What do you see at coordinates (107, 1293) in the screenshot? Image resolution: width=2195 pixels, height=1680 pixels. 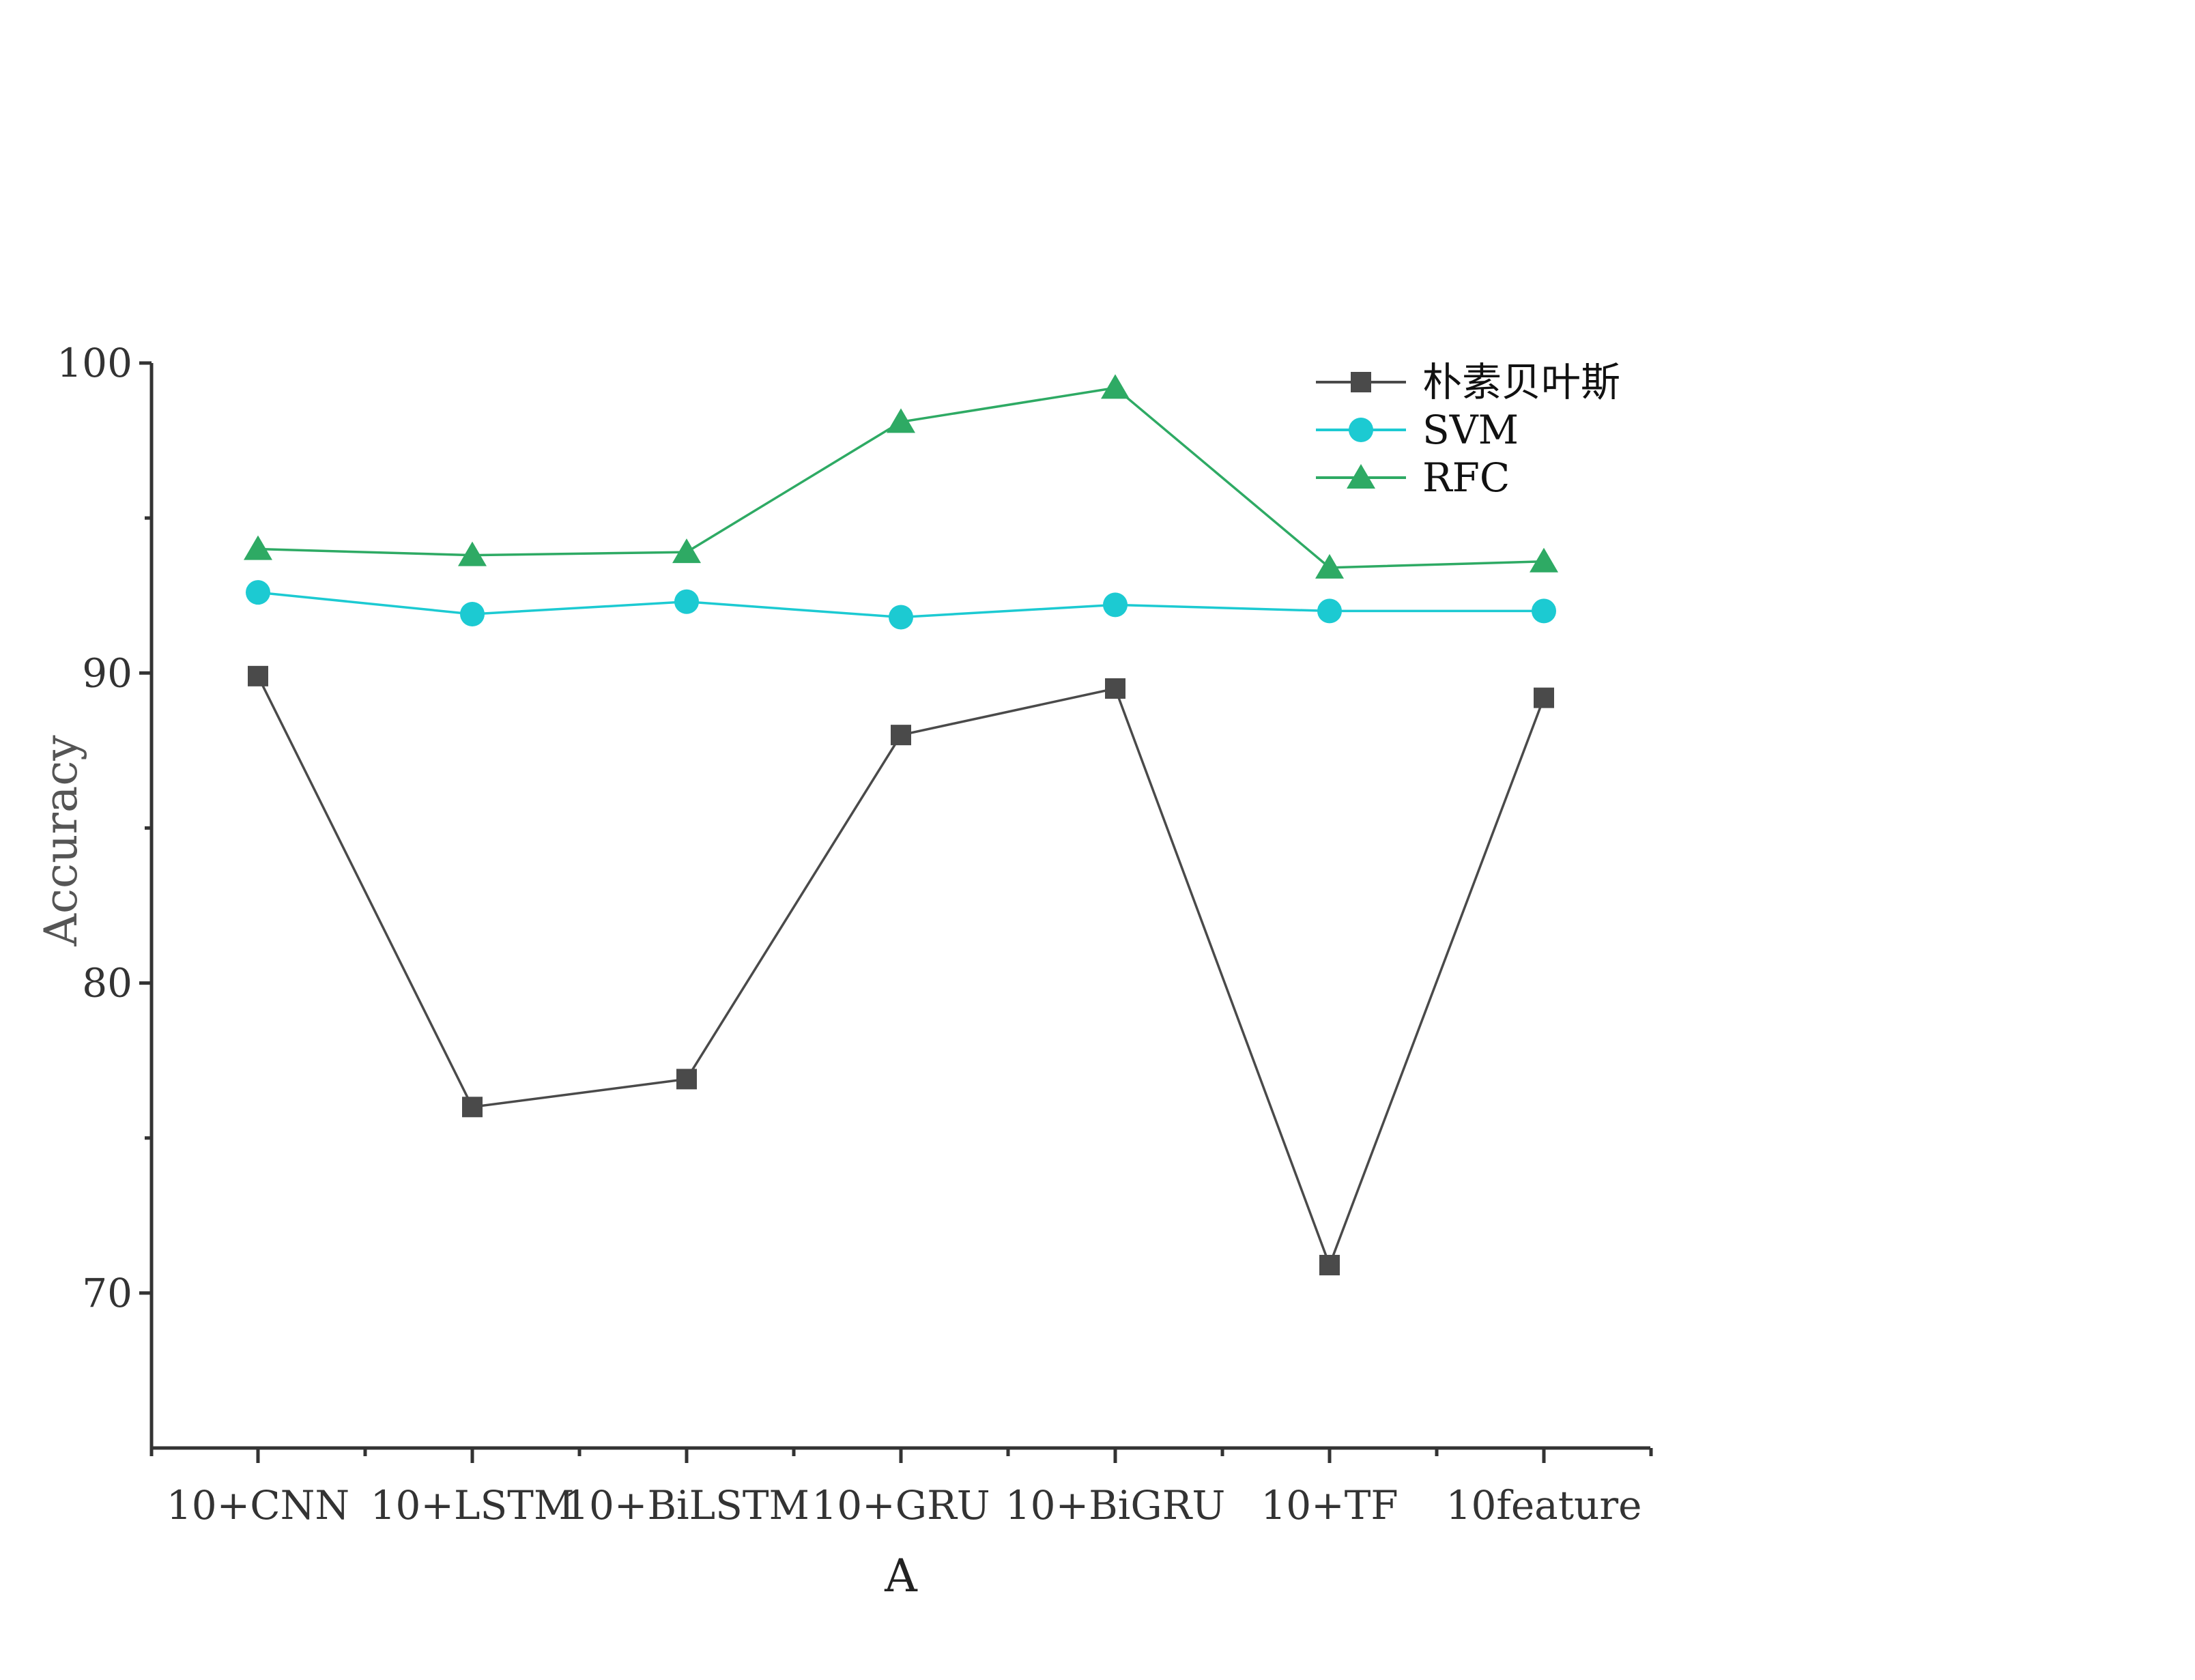 I see `y-tick-label: 70` at bounding box center [107, 1293].